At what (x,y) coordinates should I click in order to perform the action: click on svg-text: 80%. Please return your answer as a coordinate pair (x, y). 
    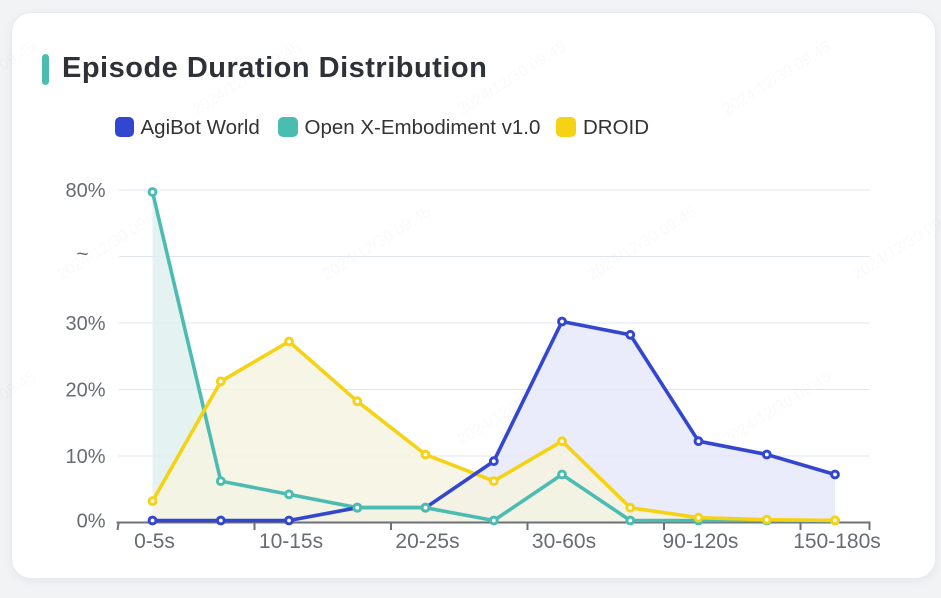
    Looking at the image, I should click on (85, 191).